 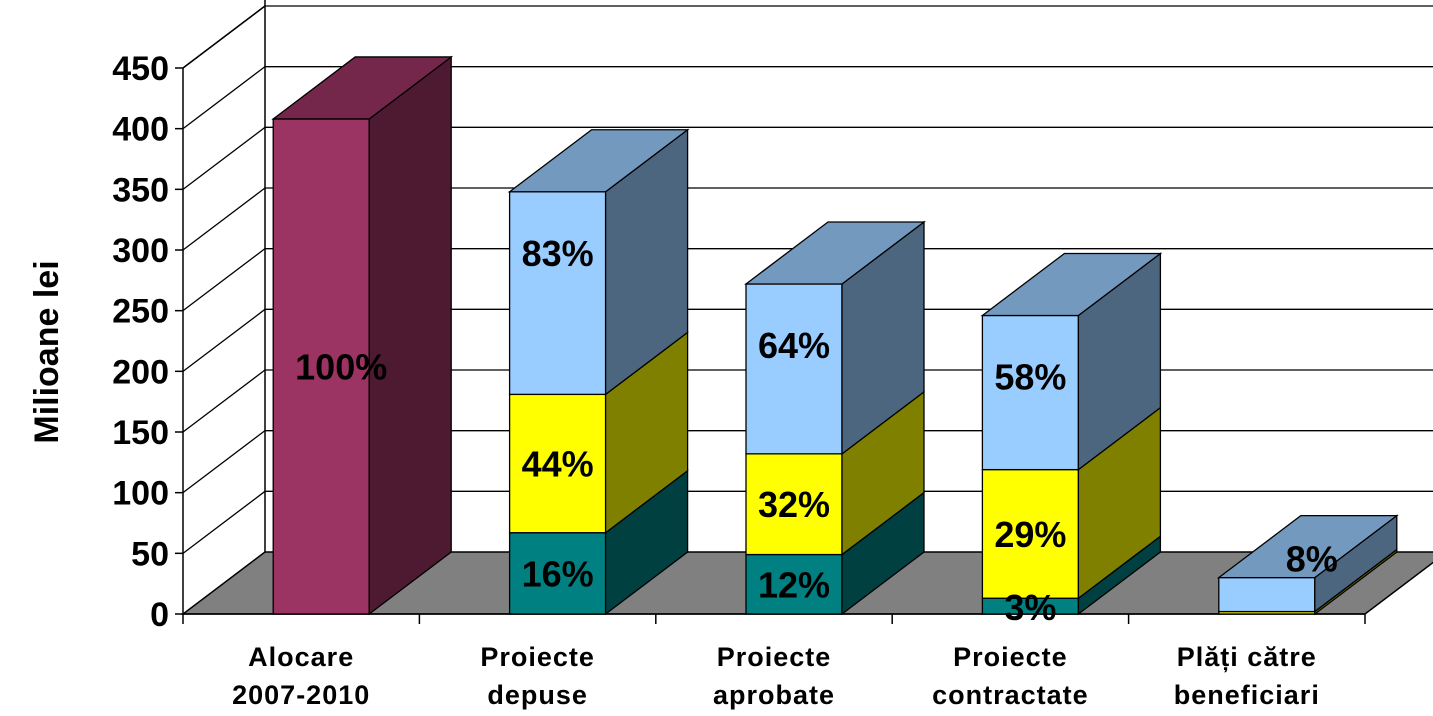 What do you see at coordinates (301, 657) in the screenshot?
I see `x-category-label: Alocare` at bounding box center [301, 657].